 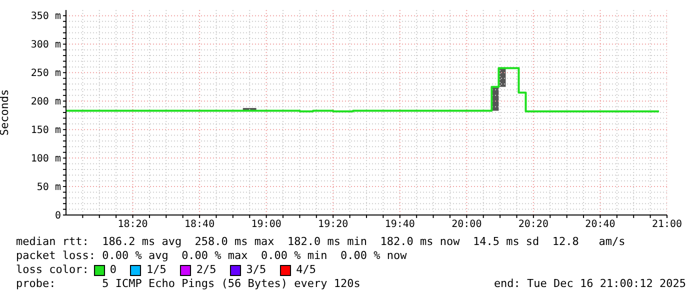 I want to click on legend-label: 3/5, so click(x=256, y=270).